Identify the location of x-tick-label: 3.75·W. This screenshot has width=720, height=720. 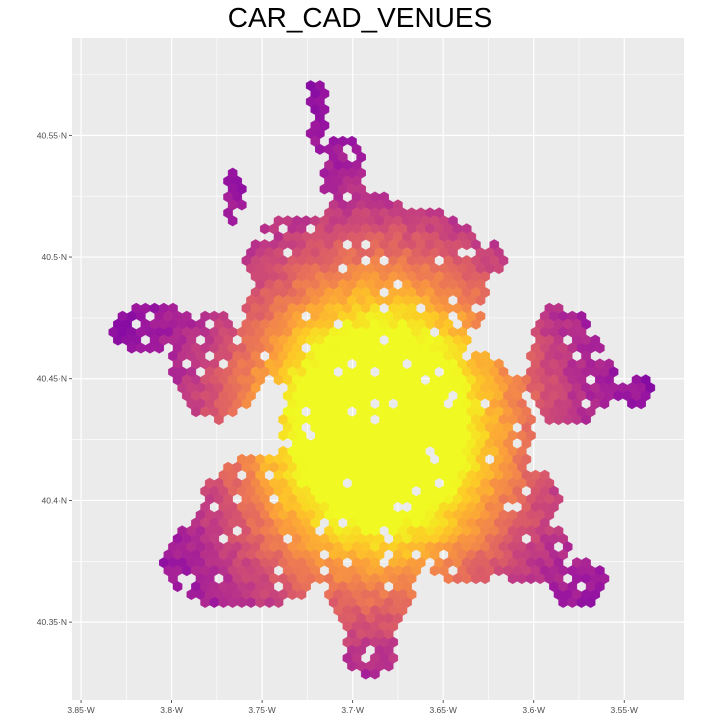
(261, 710).